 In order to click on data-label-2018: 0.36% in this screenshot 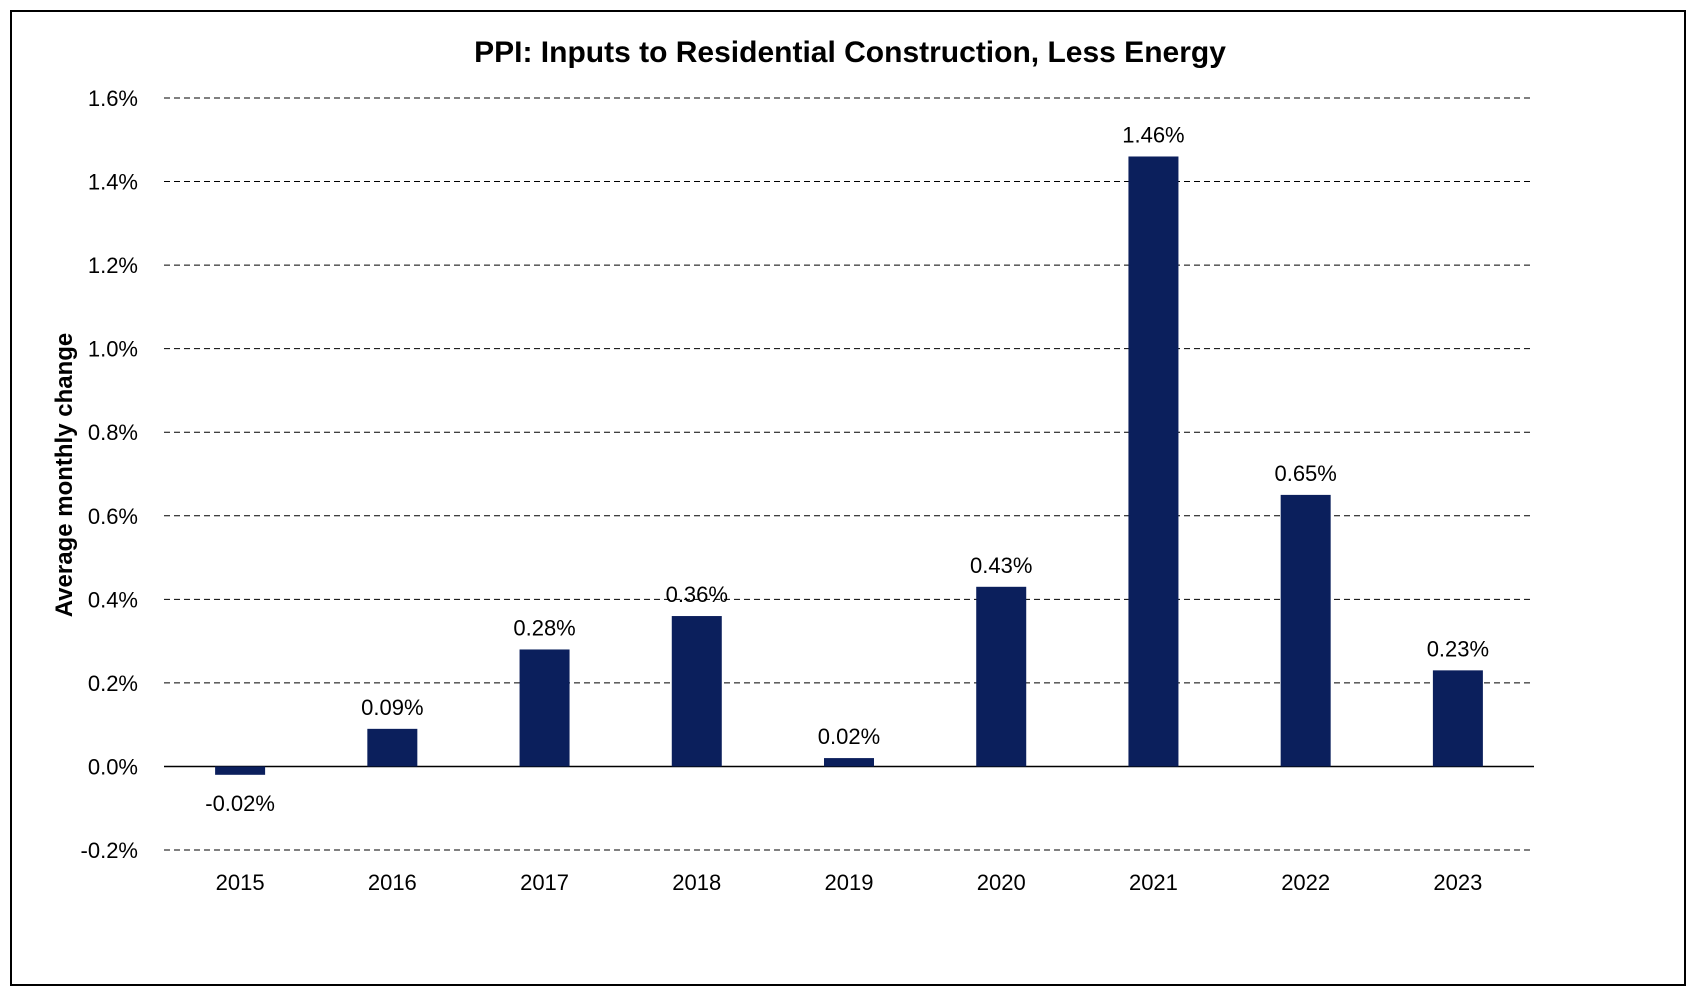, I will do `click(697, 594)`.